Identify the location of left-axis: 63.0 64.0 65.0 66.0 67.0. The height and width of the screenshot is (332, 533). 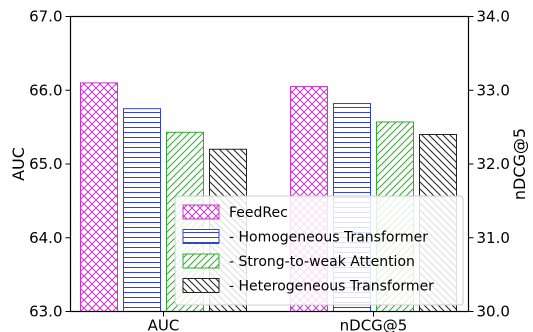
(50, 164).